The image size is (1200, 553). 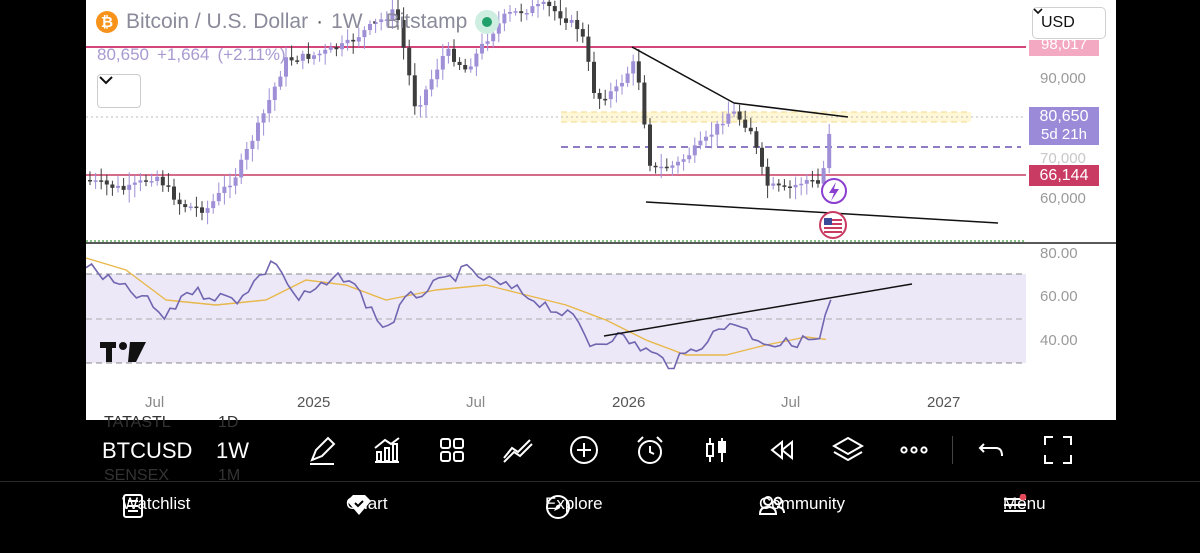 What do you see at coordinates (650, 450) in the screenshot?
I see `alarm-clock-icon` at bounding box center [650, 450].